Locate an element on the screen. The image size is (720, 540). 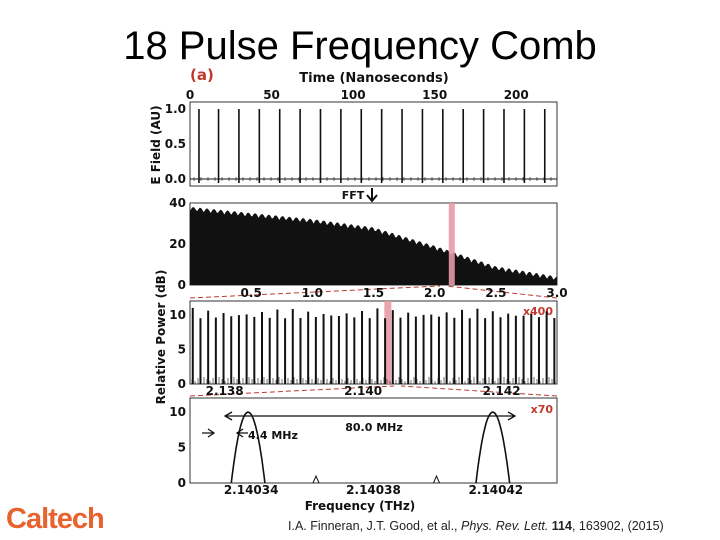
panel2-y-tick-label: 20 is located at coordinates (177, 244).